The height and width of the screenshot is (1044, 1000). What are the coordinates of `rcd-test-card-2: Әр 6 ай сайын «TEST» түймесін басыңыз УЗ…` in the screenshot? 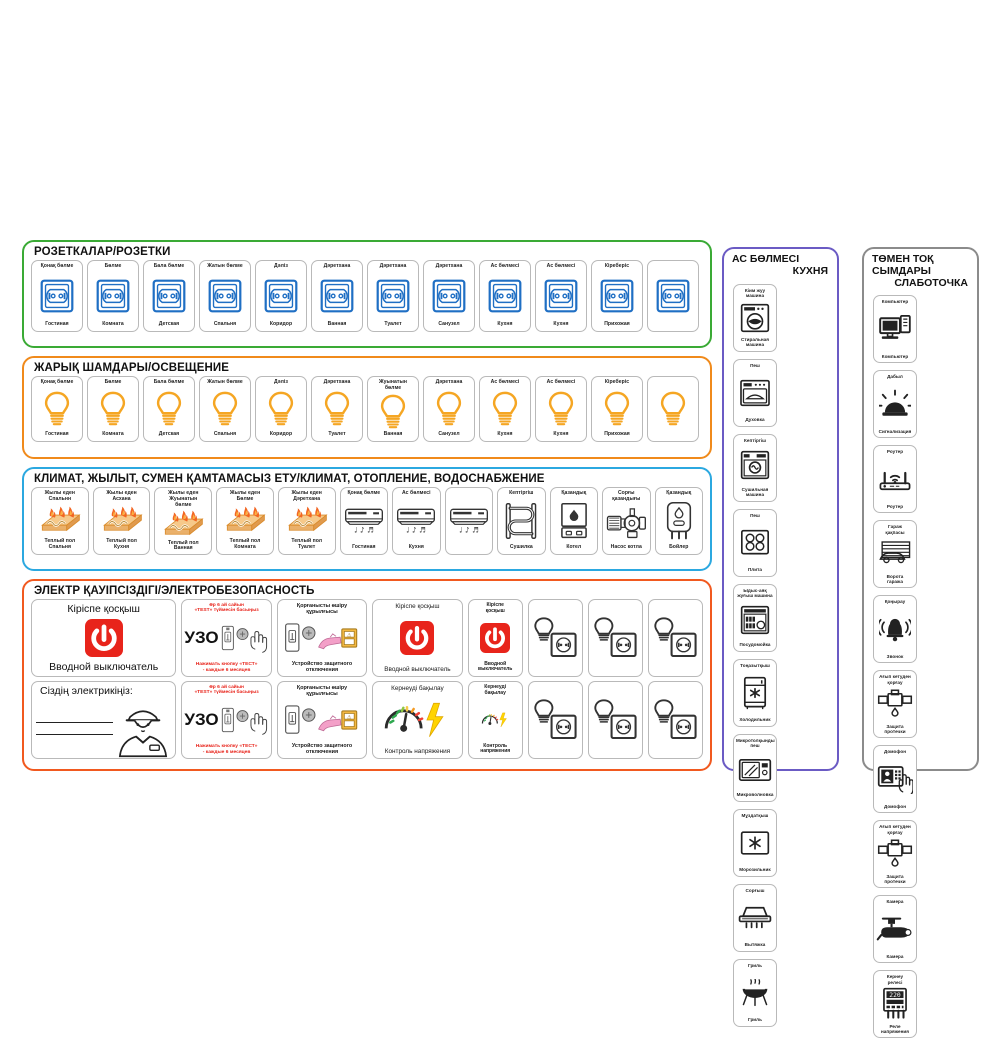 It's located at (226, 720).